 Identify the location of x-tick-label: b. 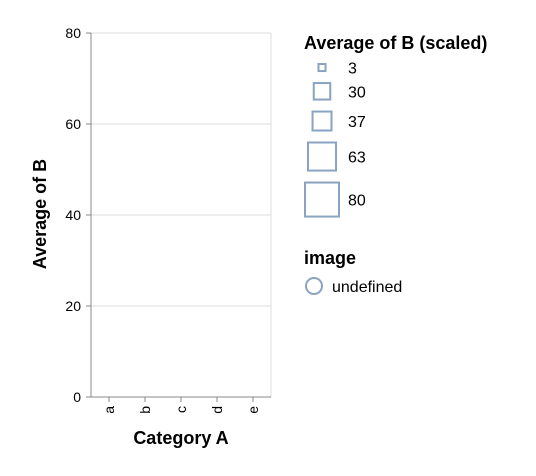
(145, 410).